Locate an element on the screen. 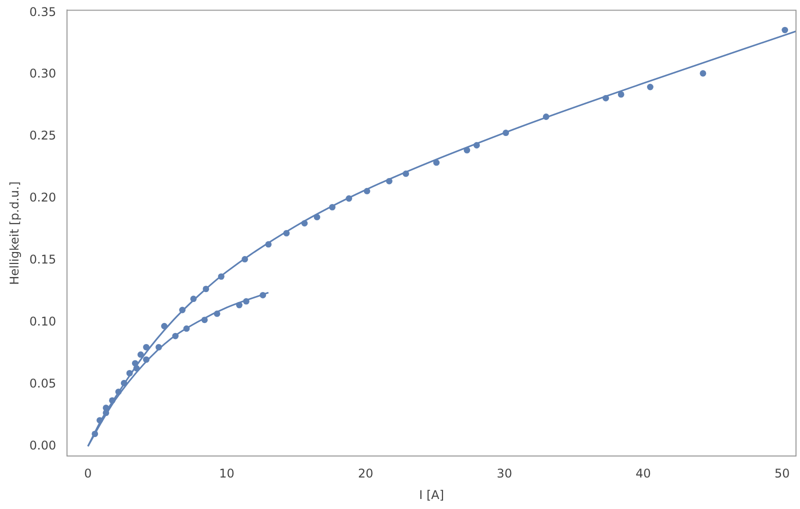 This screenshot has height=509, width=800. y-tick-label: 0.00 is located at coordinates (42, 445).